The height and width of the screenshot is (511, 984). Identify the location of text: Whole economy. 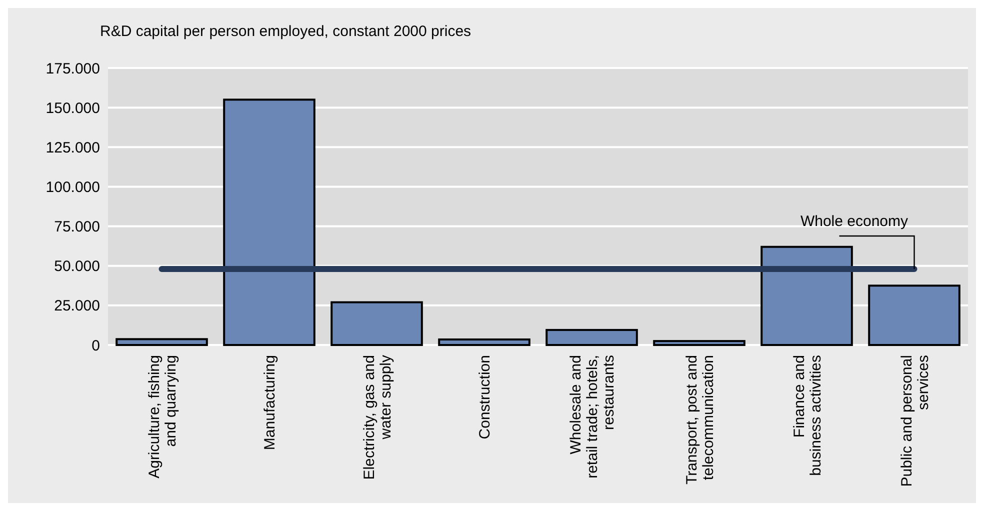
(854, 221).